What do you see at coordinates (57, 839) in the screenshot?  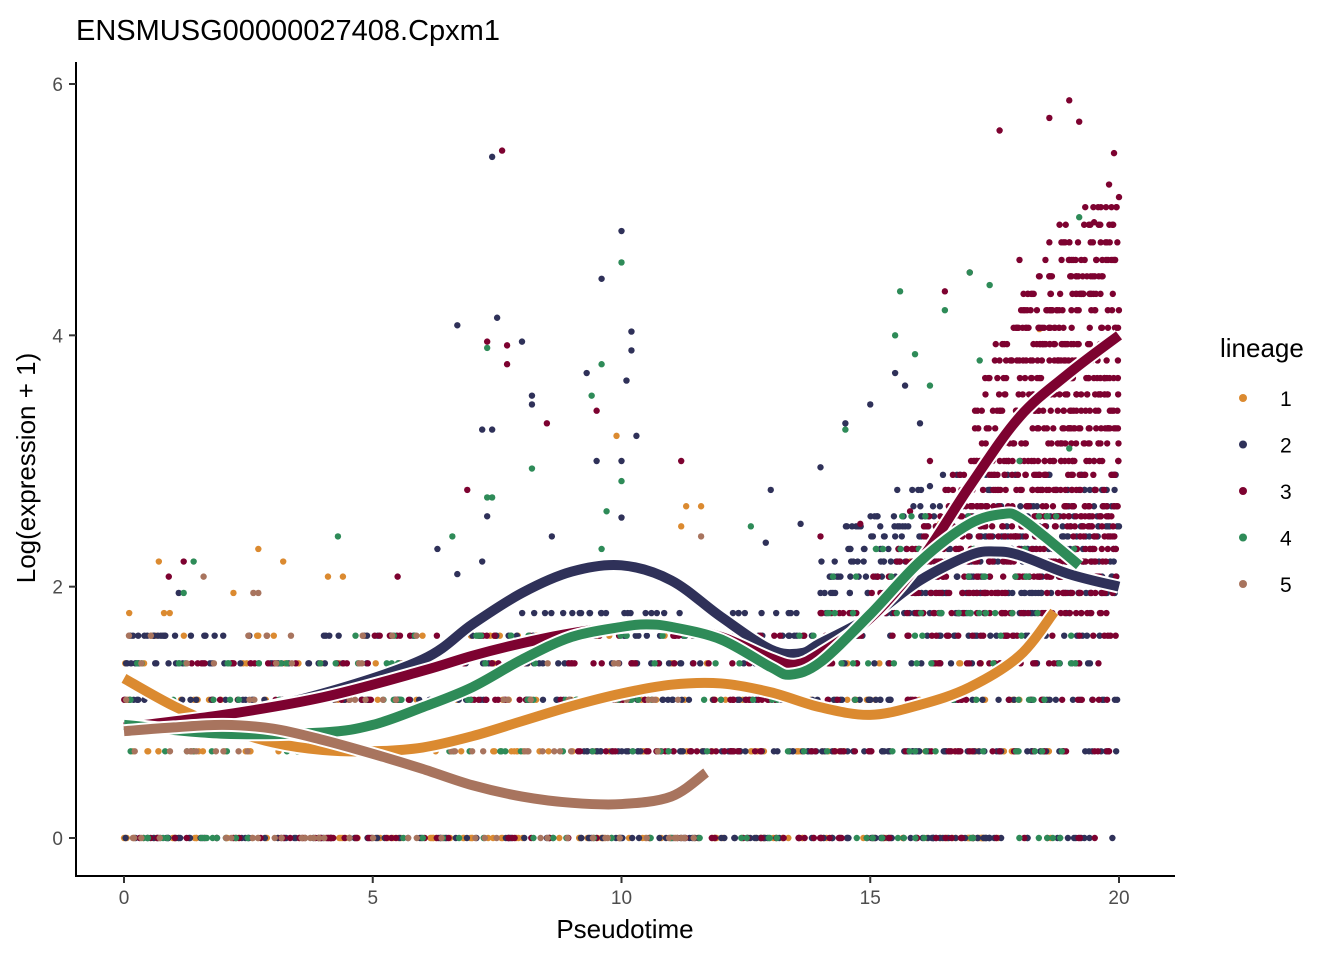 I see `y-tick-label: 0` at bounding box center [57, 839].